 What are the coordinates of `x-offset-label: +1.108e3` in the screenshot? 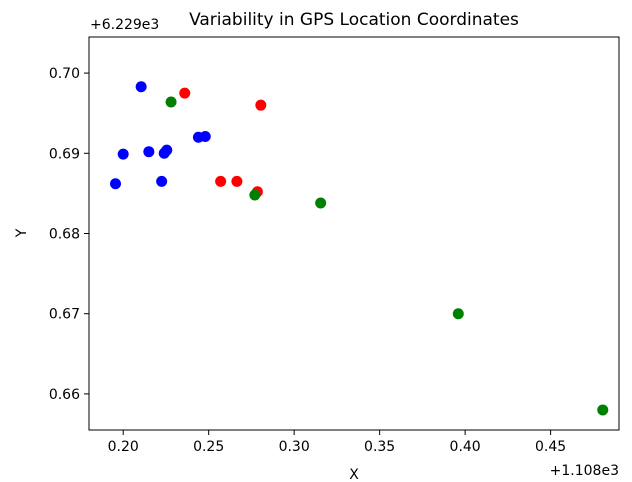 It's located at (584, 471).